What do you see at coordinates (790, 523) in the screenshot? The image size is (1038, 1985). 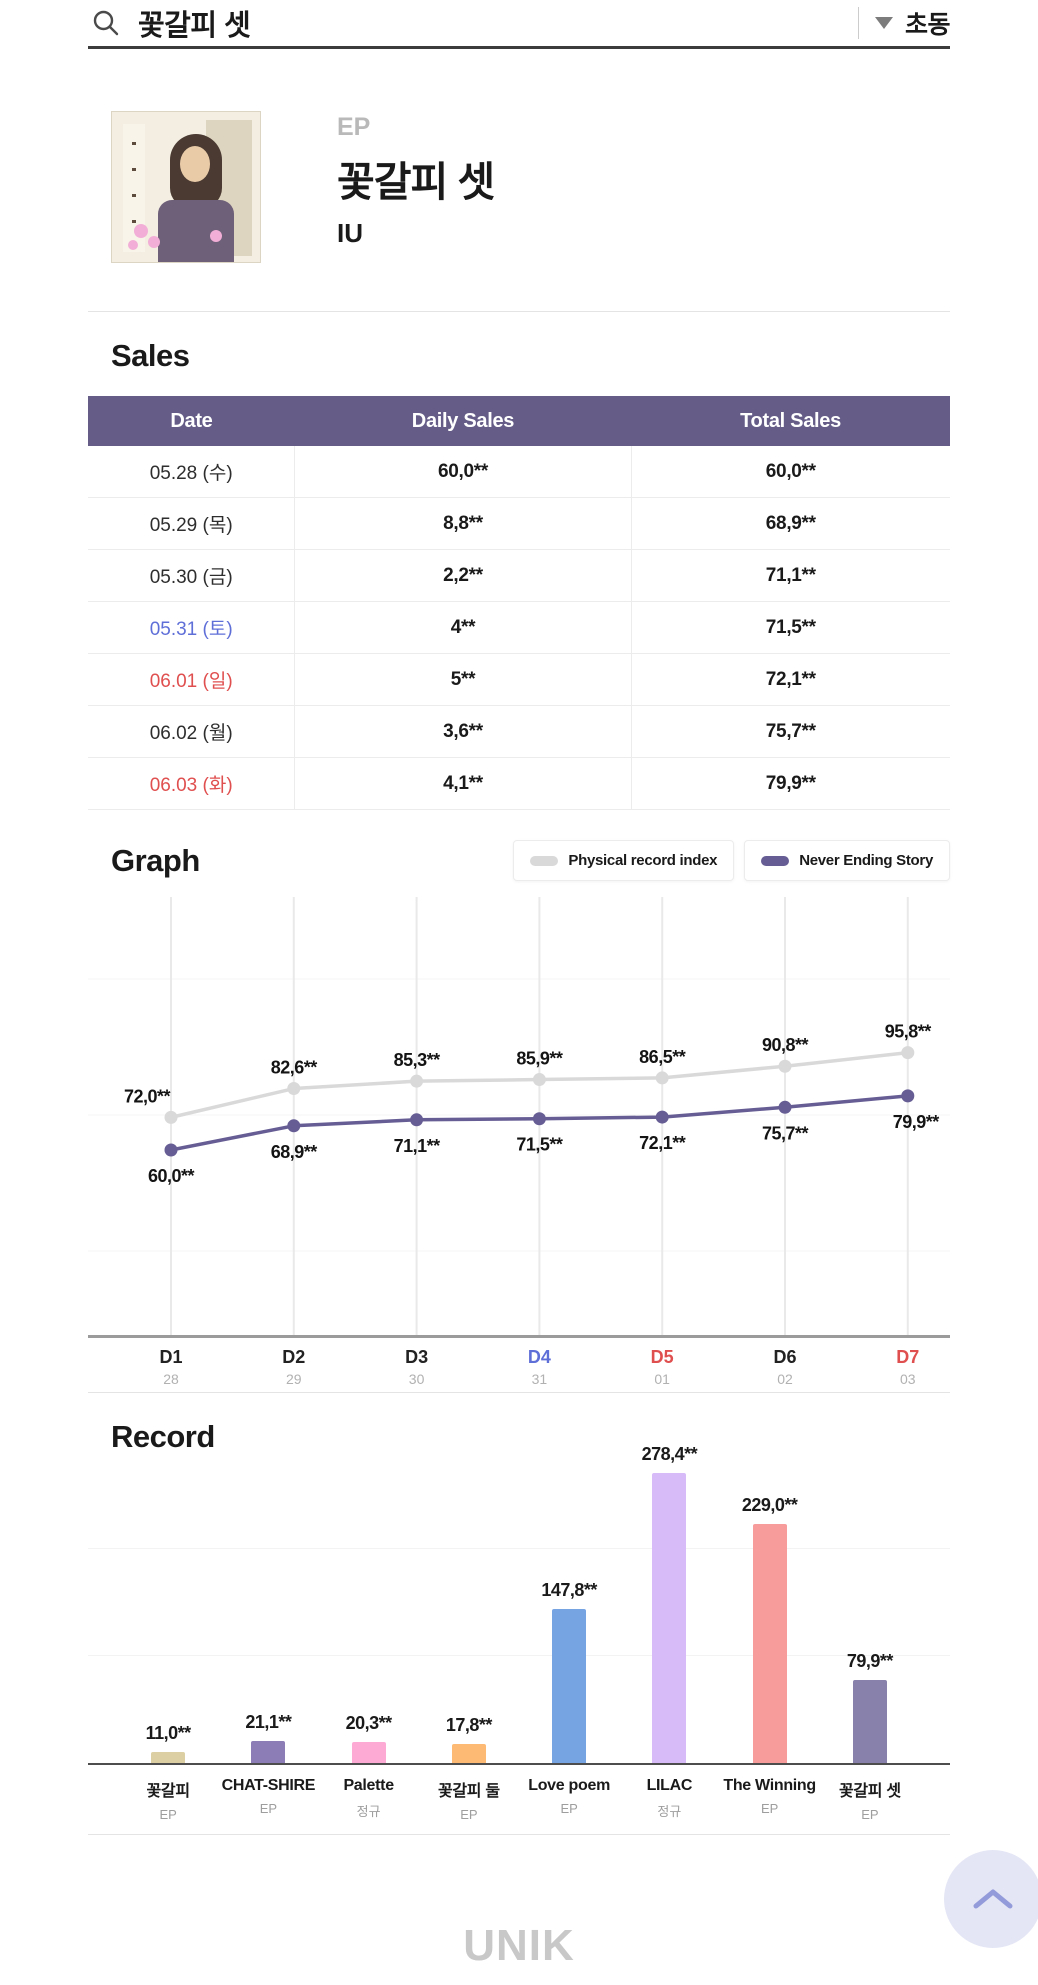 I see `cell-total-sales: 68,9**` at bounding box center [790, 523].